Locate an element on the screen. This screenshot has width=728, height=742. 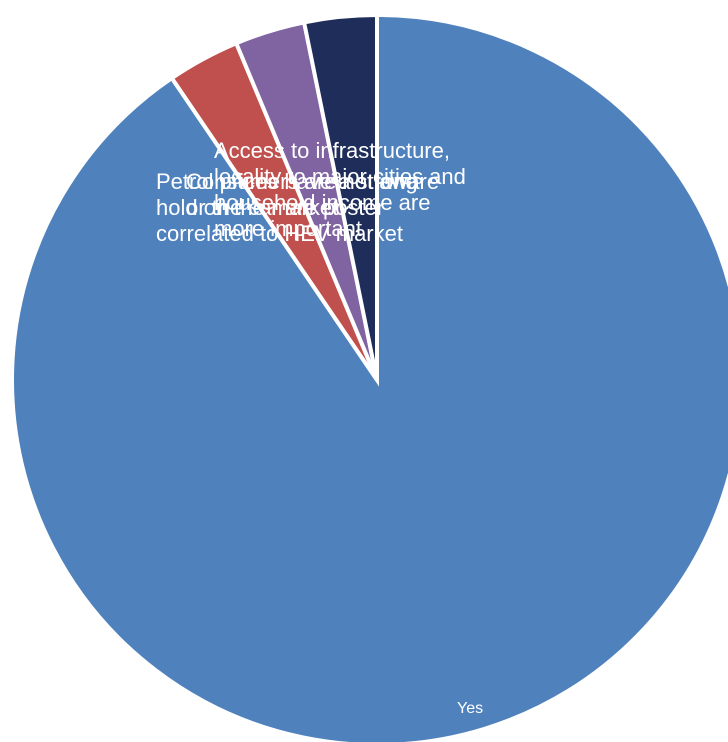
slice-label-access-1: Access to infrastructure, is located at coordinates (332, 150).